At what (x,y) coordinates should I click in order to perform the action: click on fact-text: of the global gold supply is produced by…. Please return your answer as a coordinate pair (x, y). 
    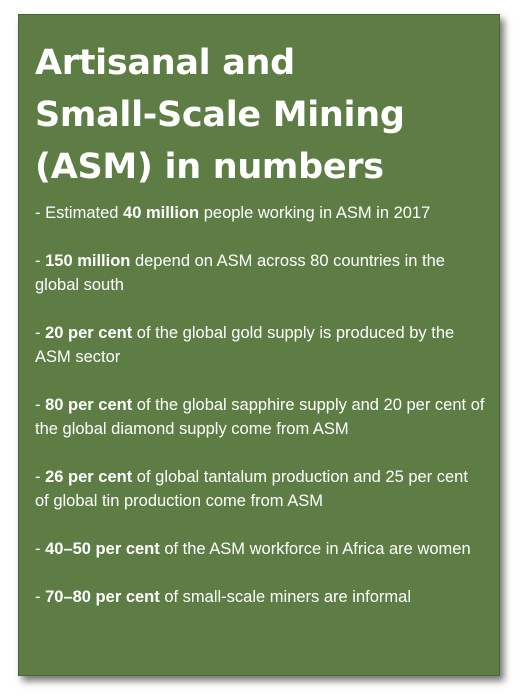
    Looking at the image, I should click on (245, 345).